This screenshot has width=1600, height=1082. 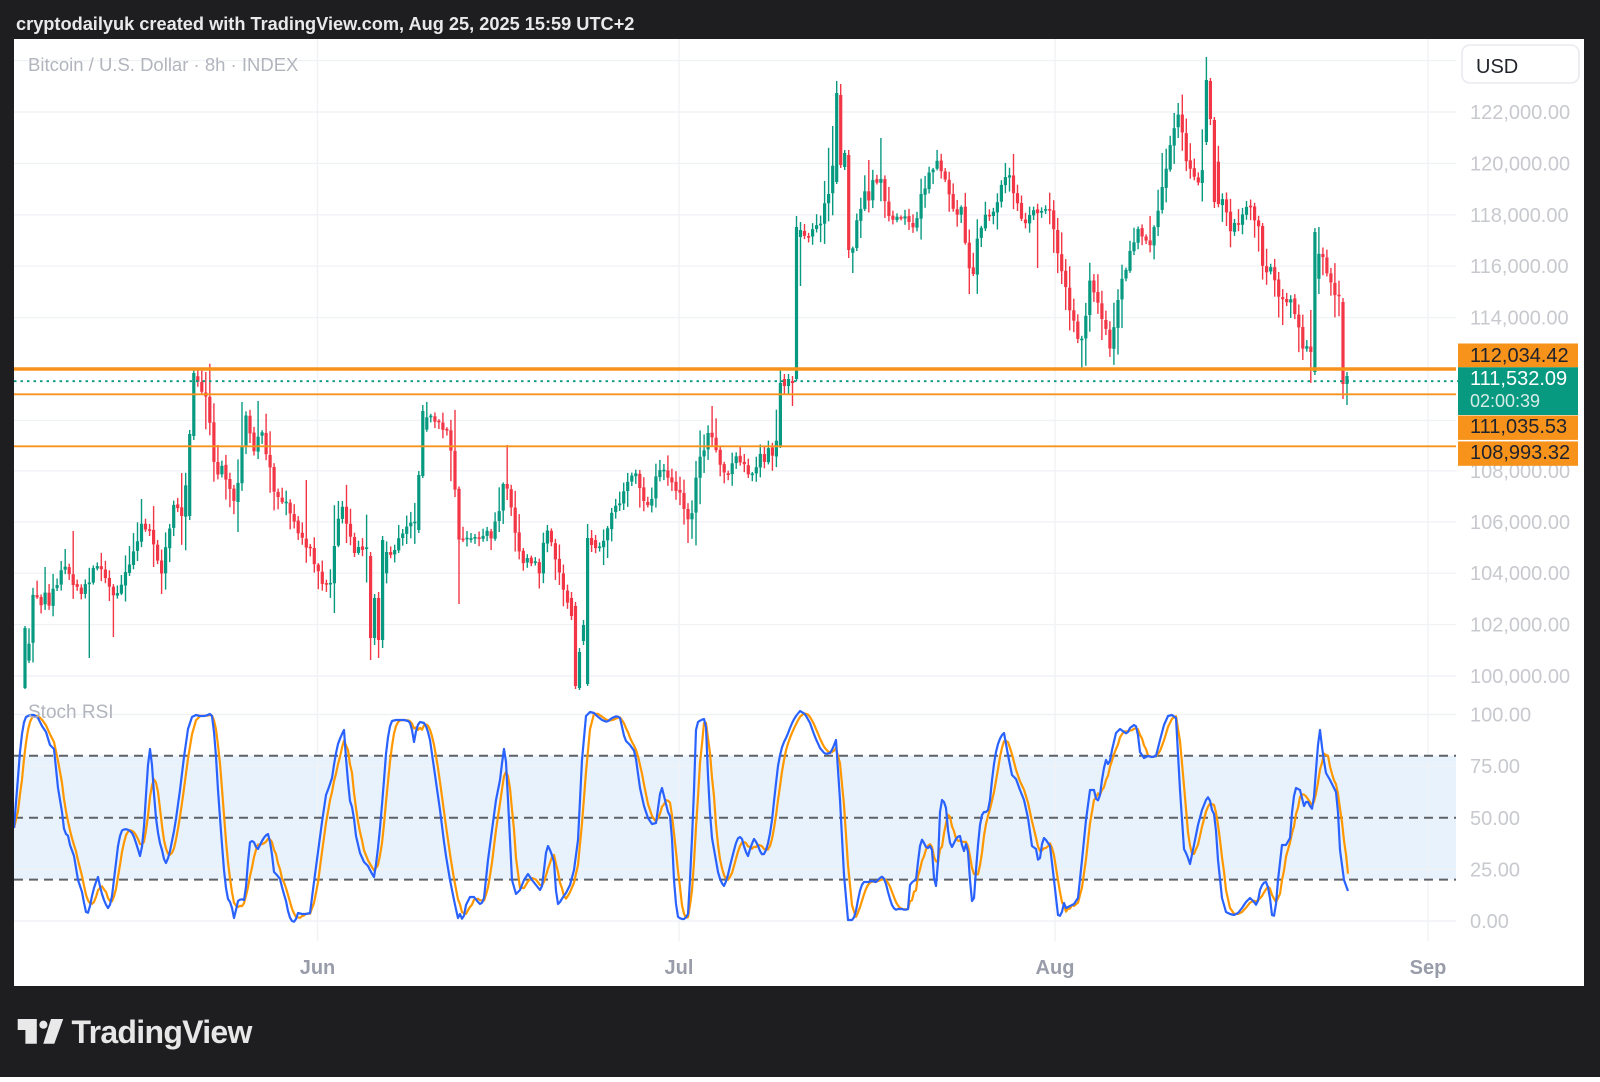 I want to click on svg-text: 111,532.09, so click(x=1518, y=379).